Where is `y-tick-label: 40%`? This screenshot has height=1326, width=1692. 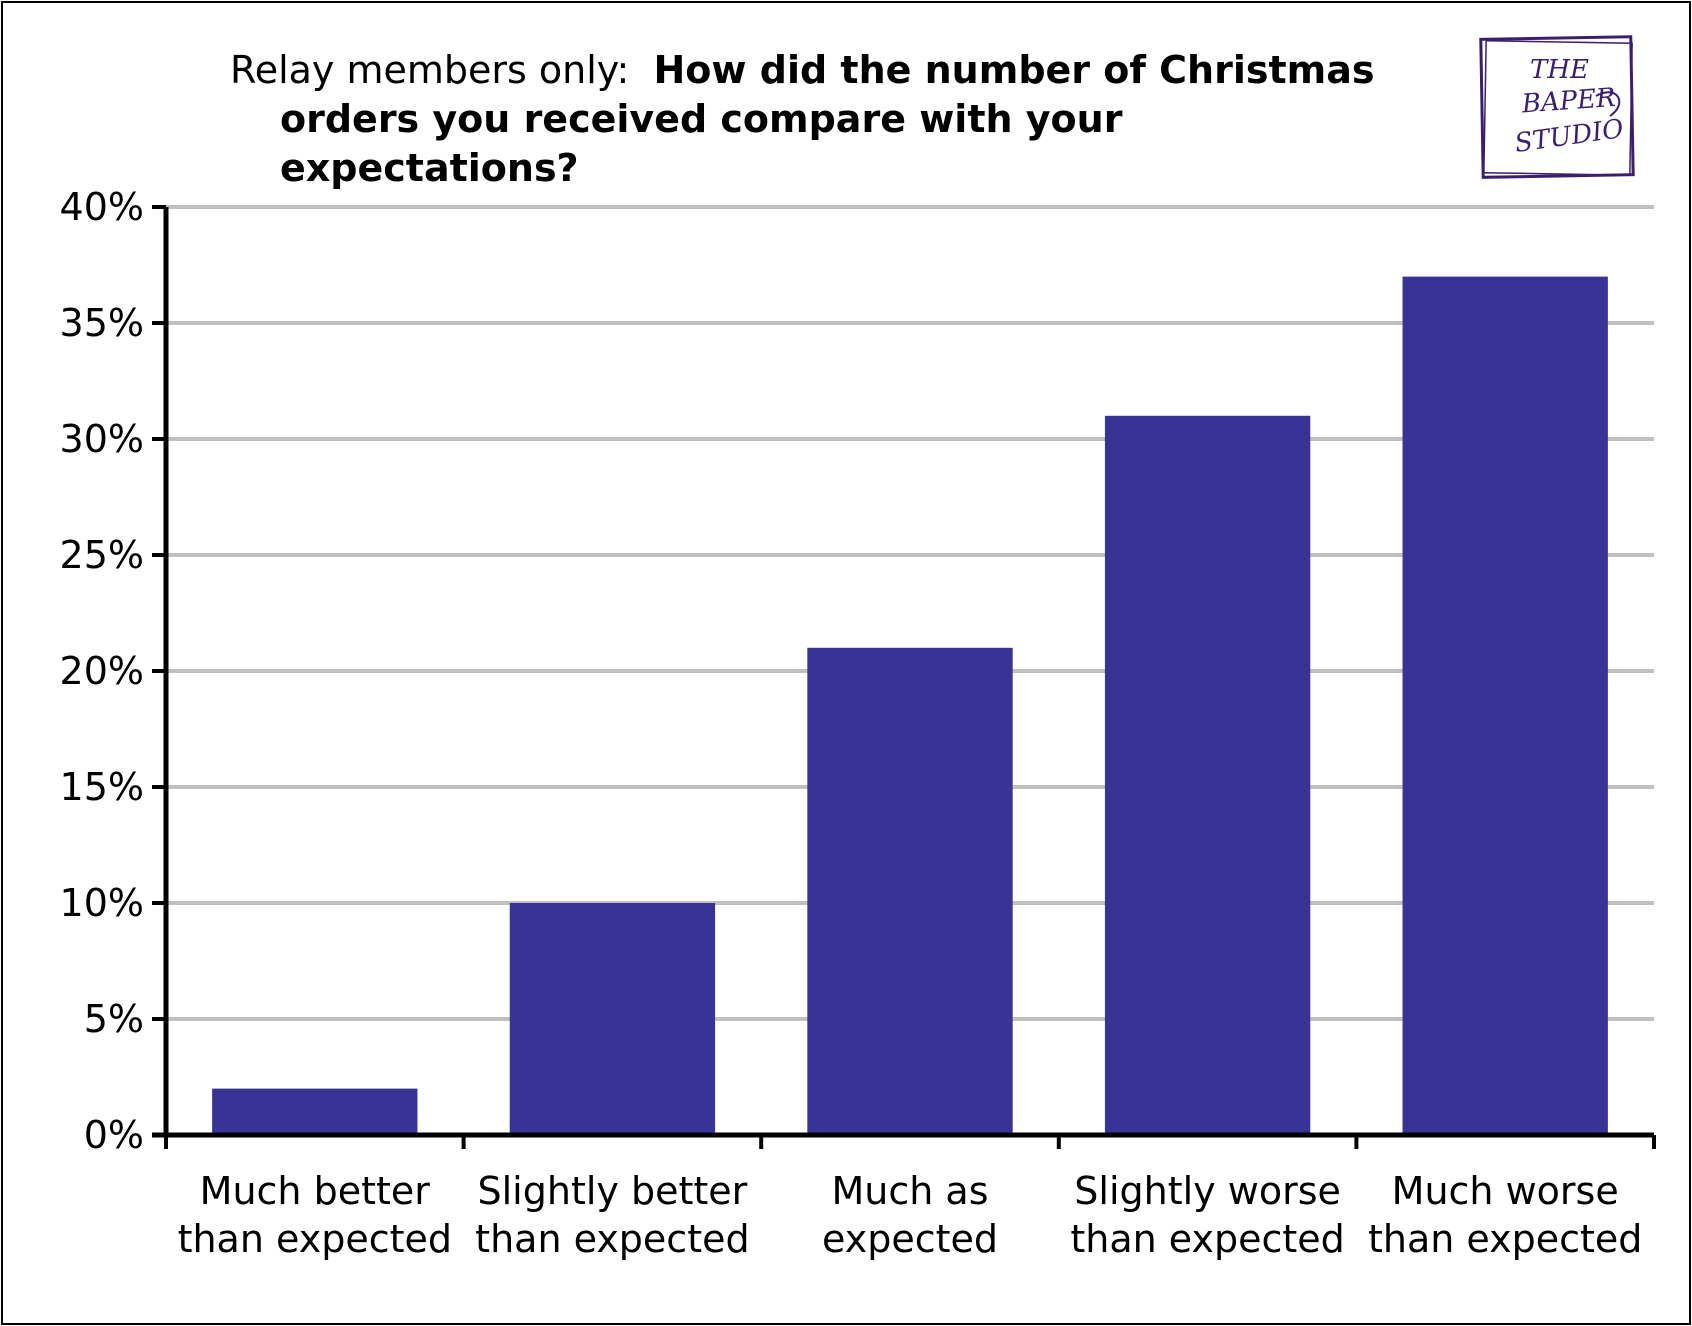
y-tick-label: 40% is located at coordinates (102, 207).